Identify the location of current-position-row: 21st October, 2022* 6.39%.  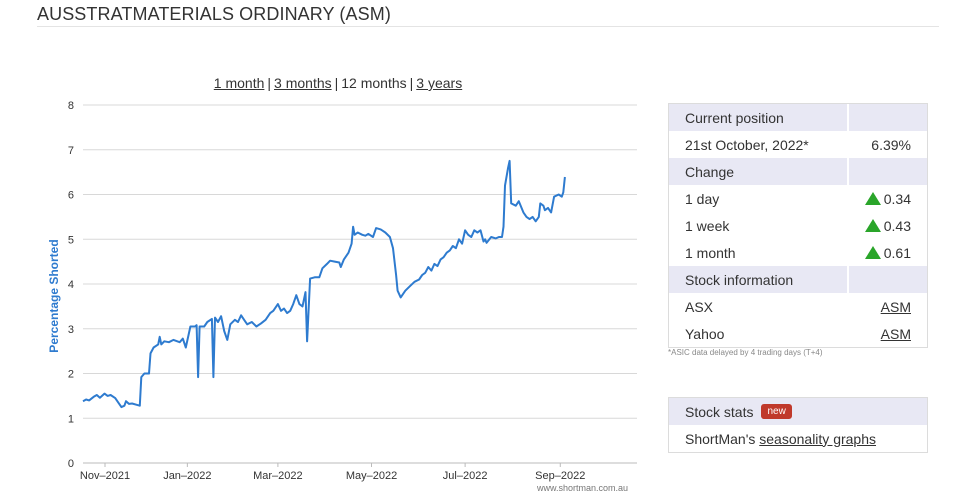
(798, 144).